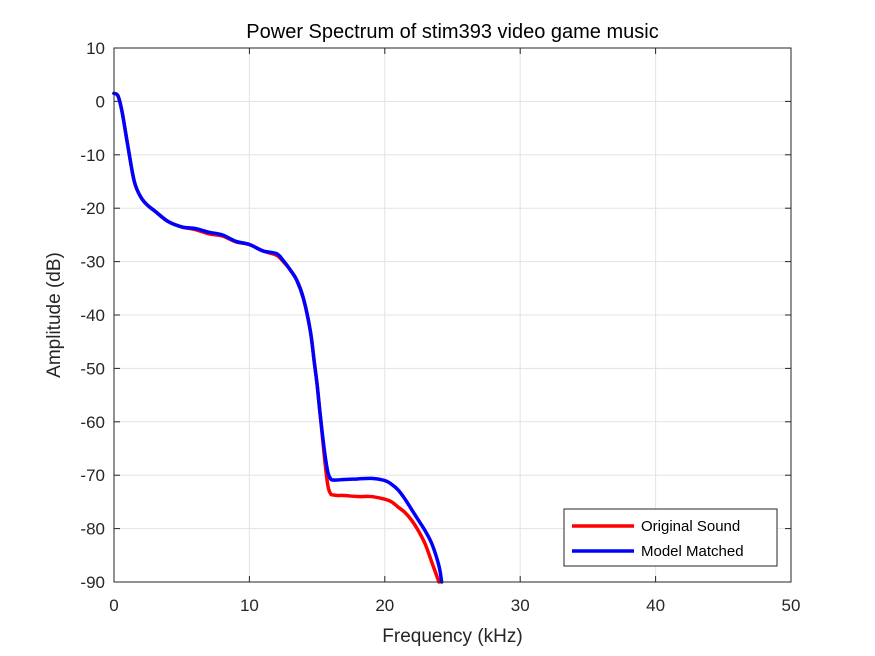  What do you see at coordinates (791, 605) in the screenshot?
I see `x-tick-label: 50` at bounding box center [791, 605].